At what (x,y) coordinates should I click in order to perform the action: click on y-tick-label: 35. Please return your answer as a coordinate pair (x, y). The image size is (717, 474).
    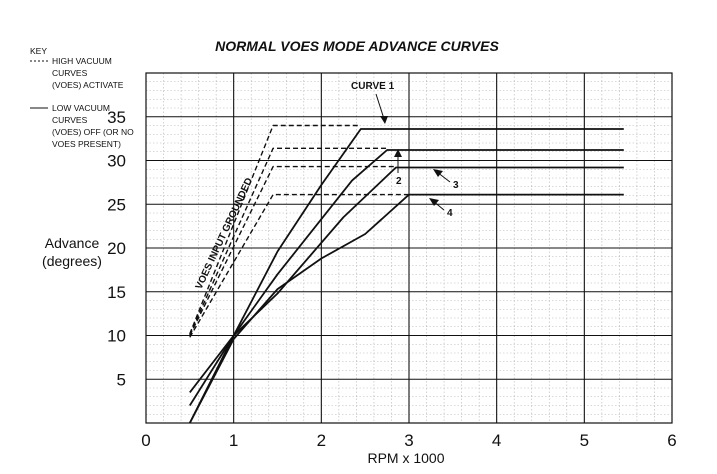
    Looking at the image, I should click on (116, 117).